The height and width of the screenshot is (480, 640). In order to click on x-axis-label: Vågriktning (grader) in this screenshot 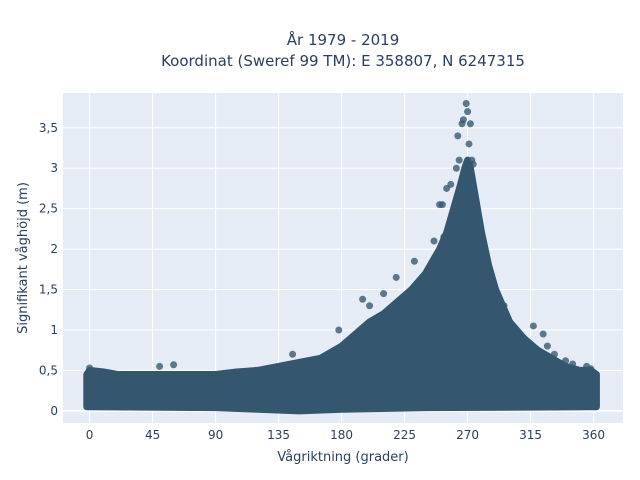, I will do `click(342, 457)`.